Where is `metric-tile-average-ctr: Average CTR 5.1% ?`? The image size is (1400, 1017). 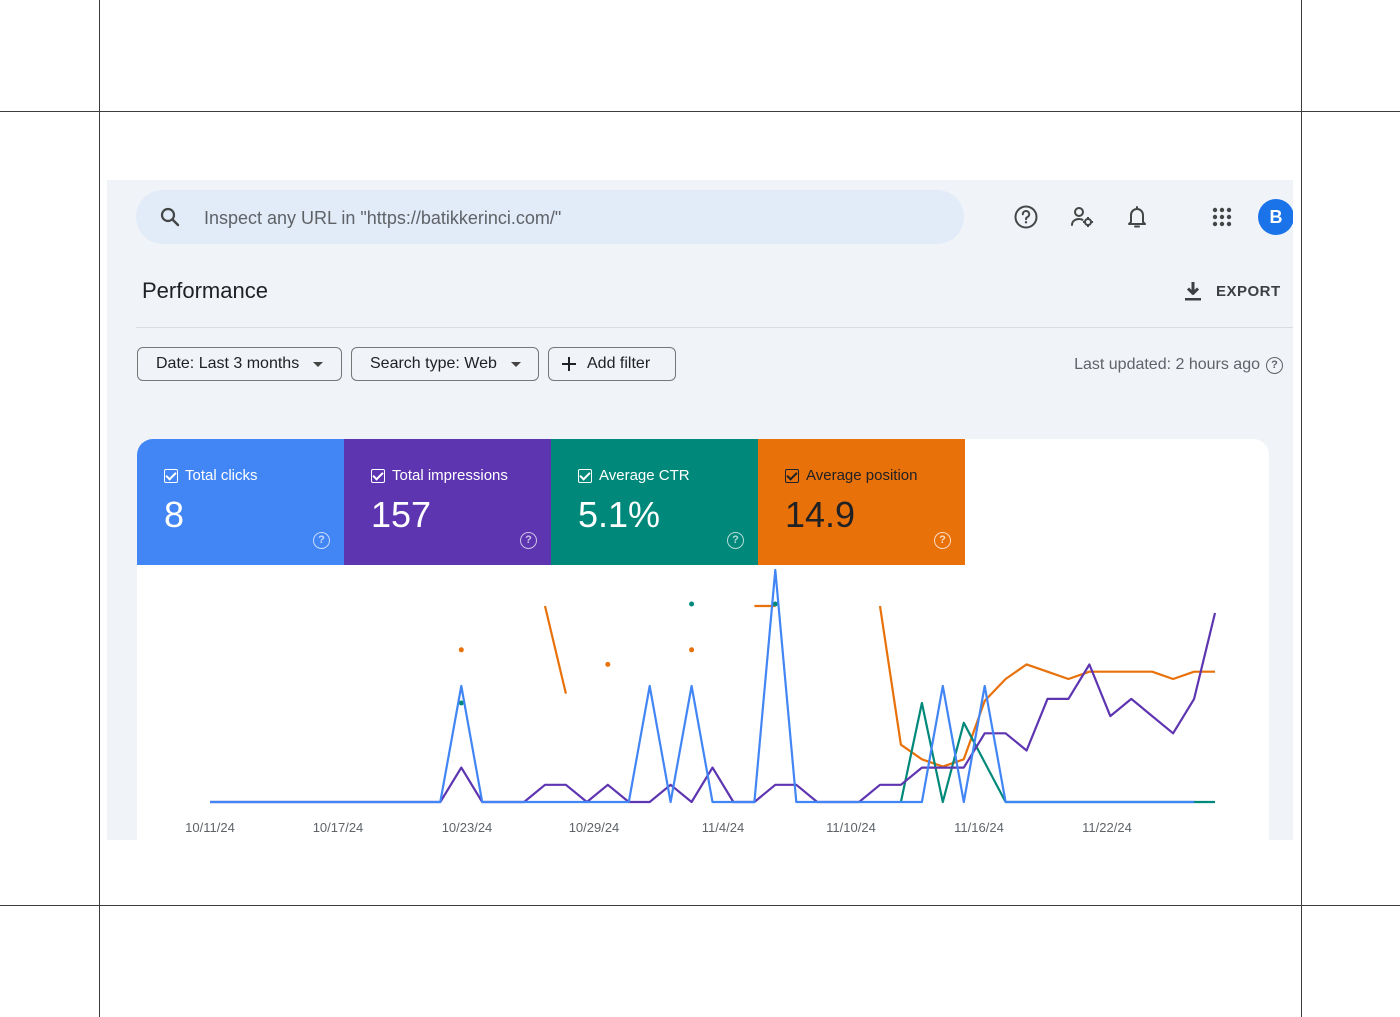
metric-tile-average-ctr: Average CTR 5.1% ? is located at coordinates (654, 502).